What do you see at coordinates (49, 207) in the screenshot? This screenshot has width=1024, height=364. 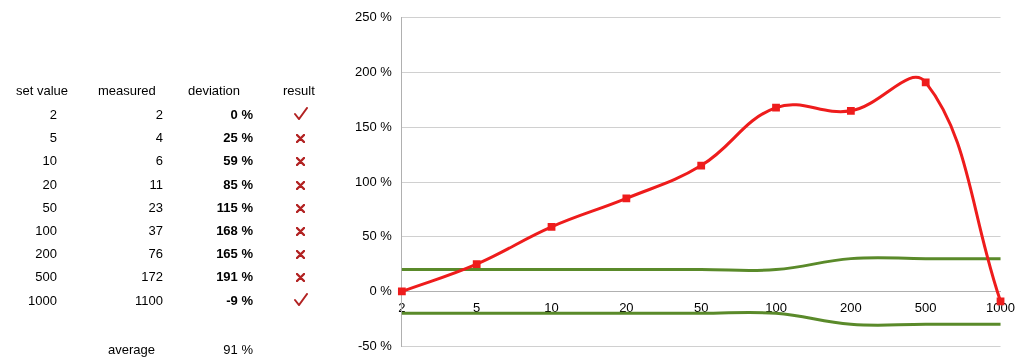 I see `category-label: 50` at bounding box center [49, 207].